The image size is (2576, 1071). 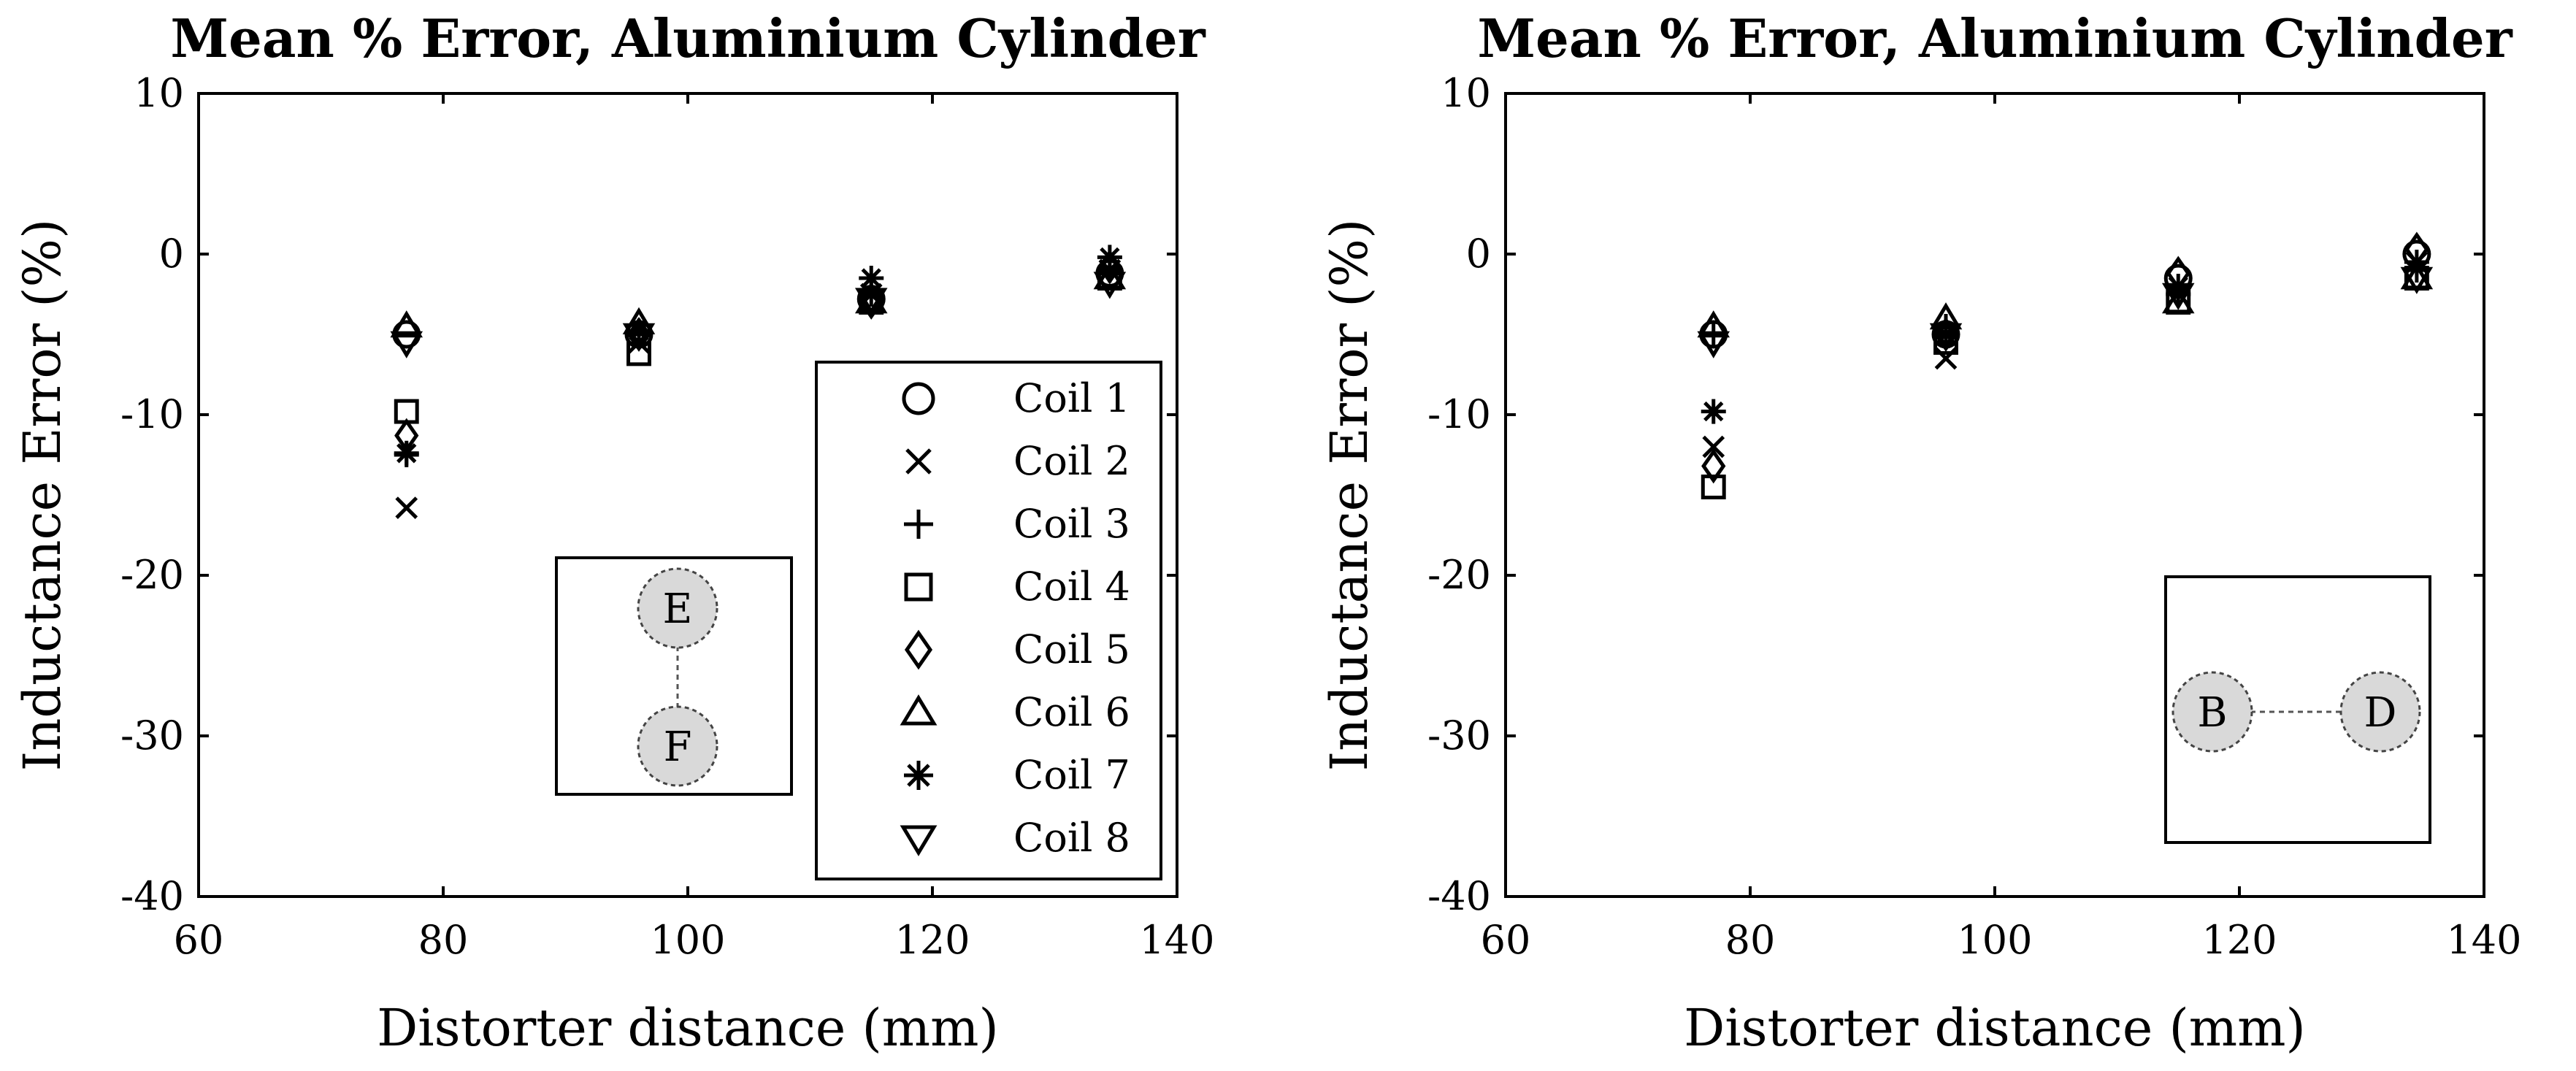 I want to click on coil-node-b, so click(x=2212, y=712).